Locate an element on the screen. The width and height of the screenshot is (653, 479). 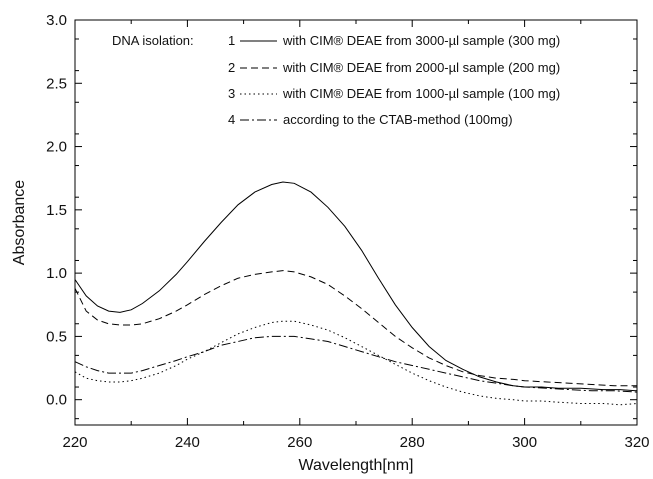
y-tick-label: 0.5 is located at coordinates (56, 336).